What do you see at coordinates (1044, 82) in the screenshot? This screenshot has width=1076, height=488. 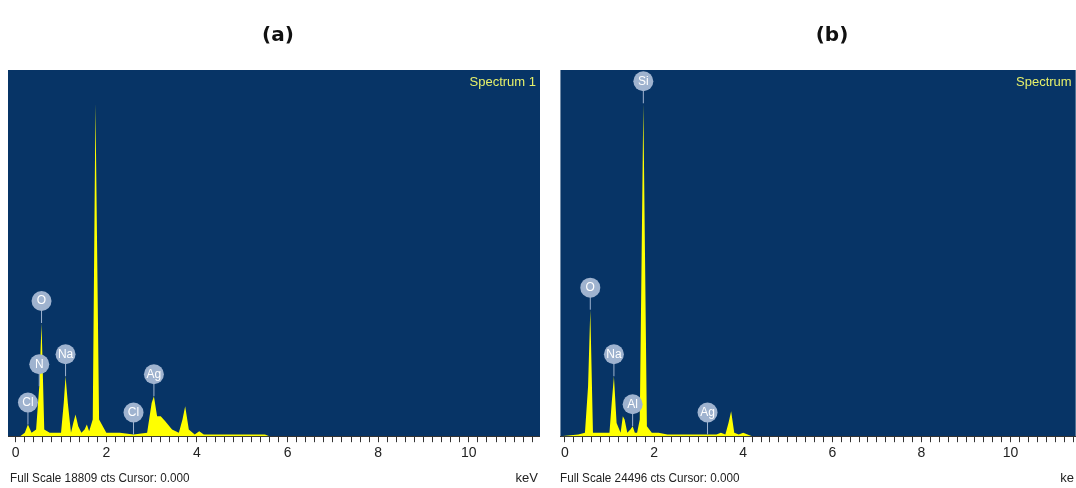 I see `text: Spectrum` at bounding box center [1044, 82].